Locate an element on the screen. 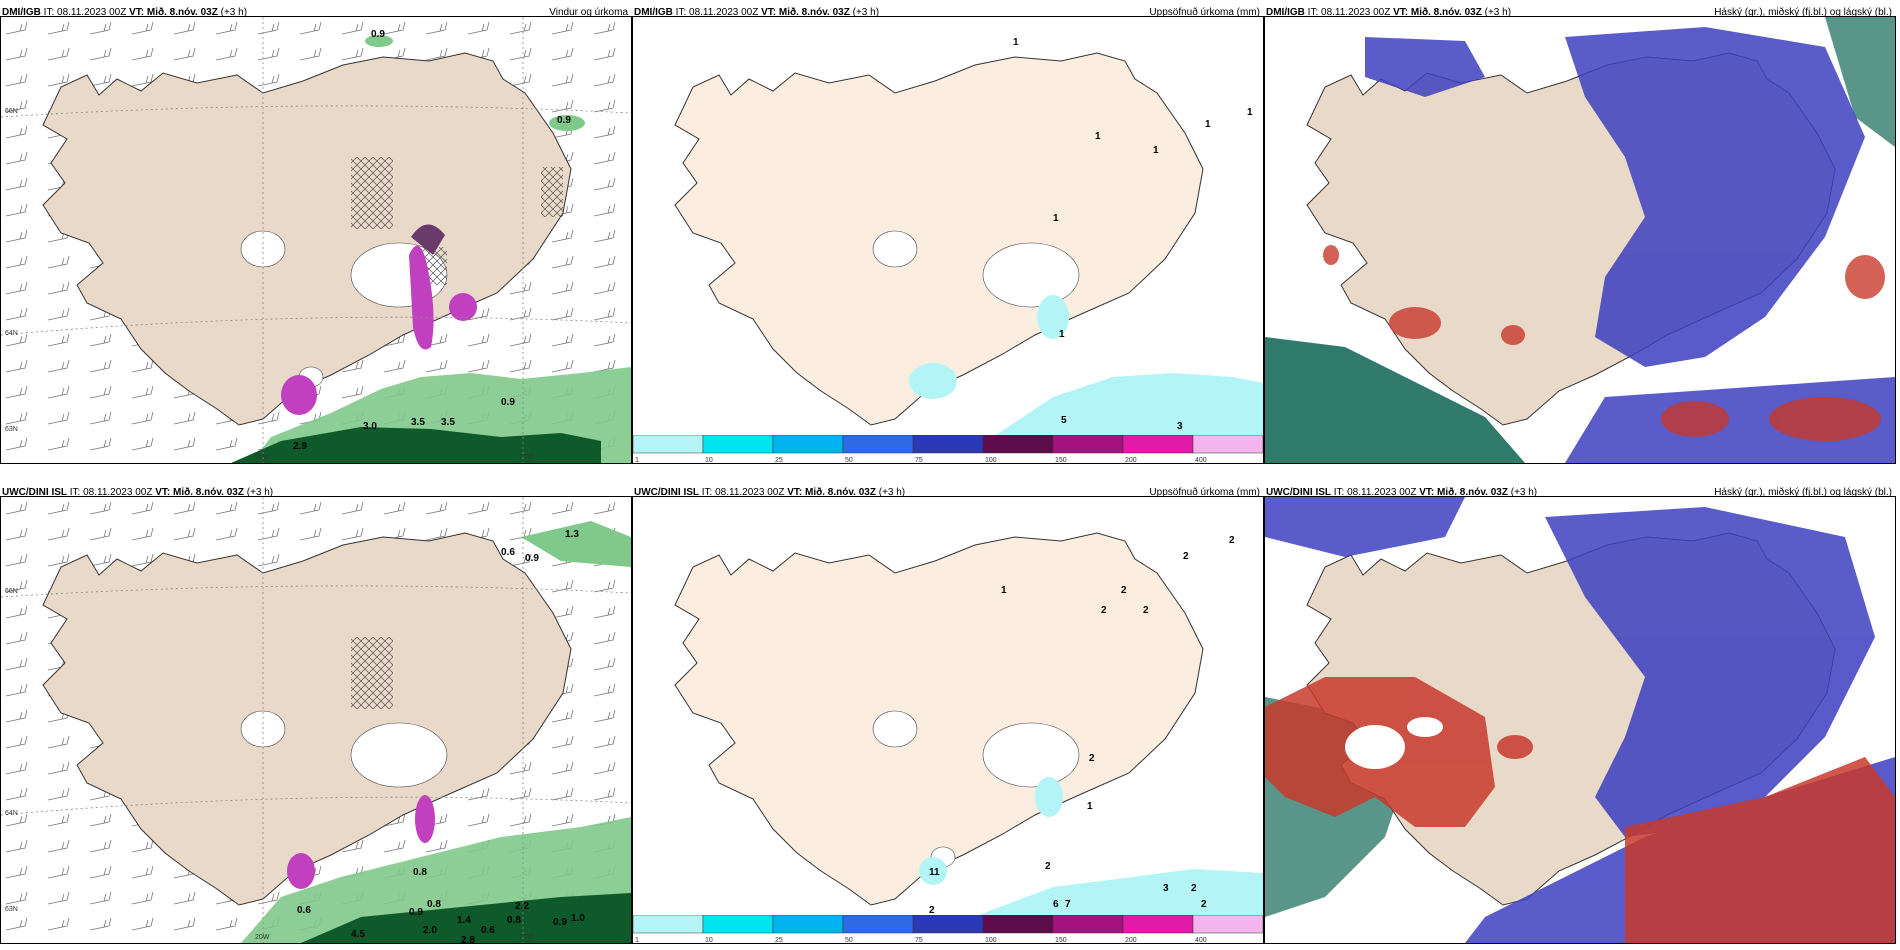 The height and width of the screenshot is (950, 1900). svg-text: 5 is located at coordinates (1064, 420).